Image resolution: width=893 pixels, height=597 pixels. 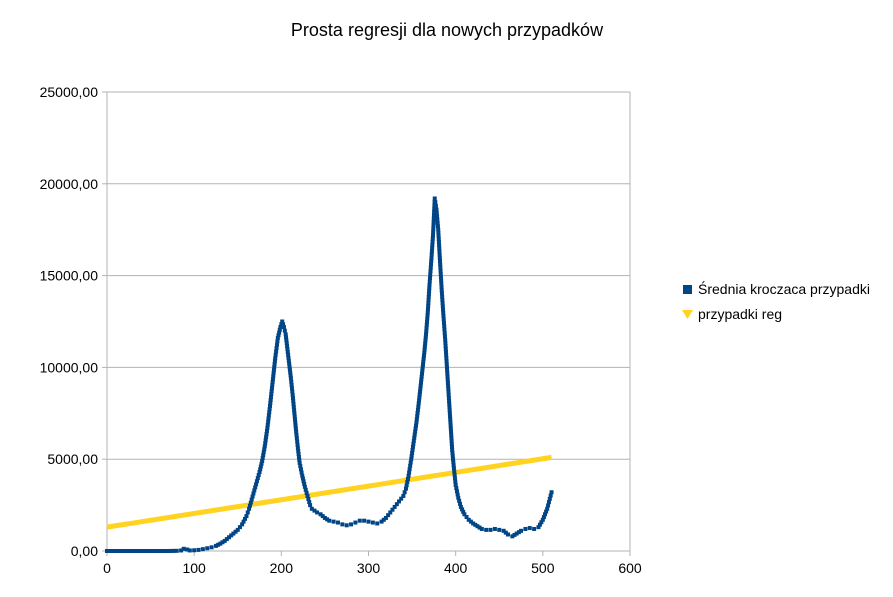 I want to click on y-tick-label: 15000,00, so click(x=69, y=276).